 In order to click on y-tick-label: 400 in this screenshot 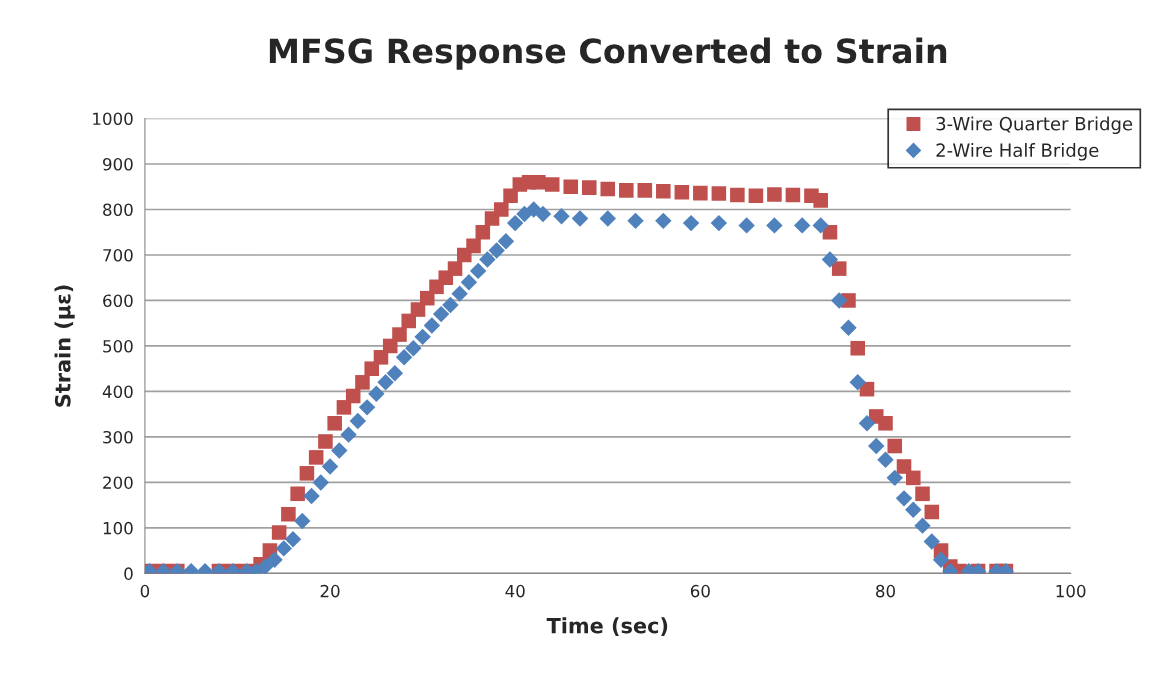, I will do `click(117, 392)`.